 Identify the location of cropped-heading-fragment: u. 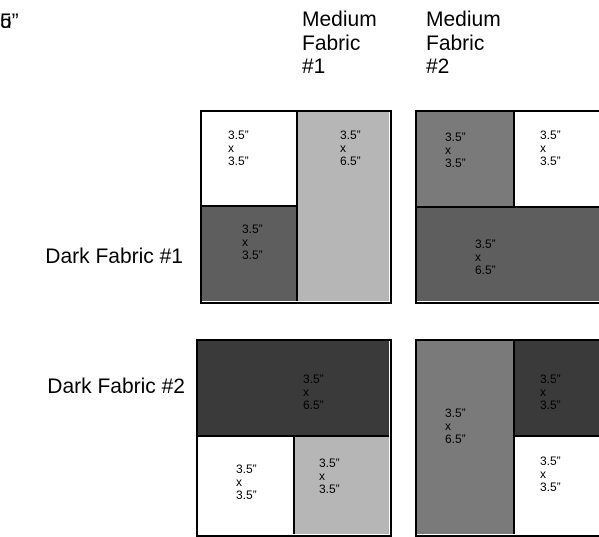
(6, 16).